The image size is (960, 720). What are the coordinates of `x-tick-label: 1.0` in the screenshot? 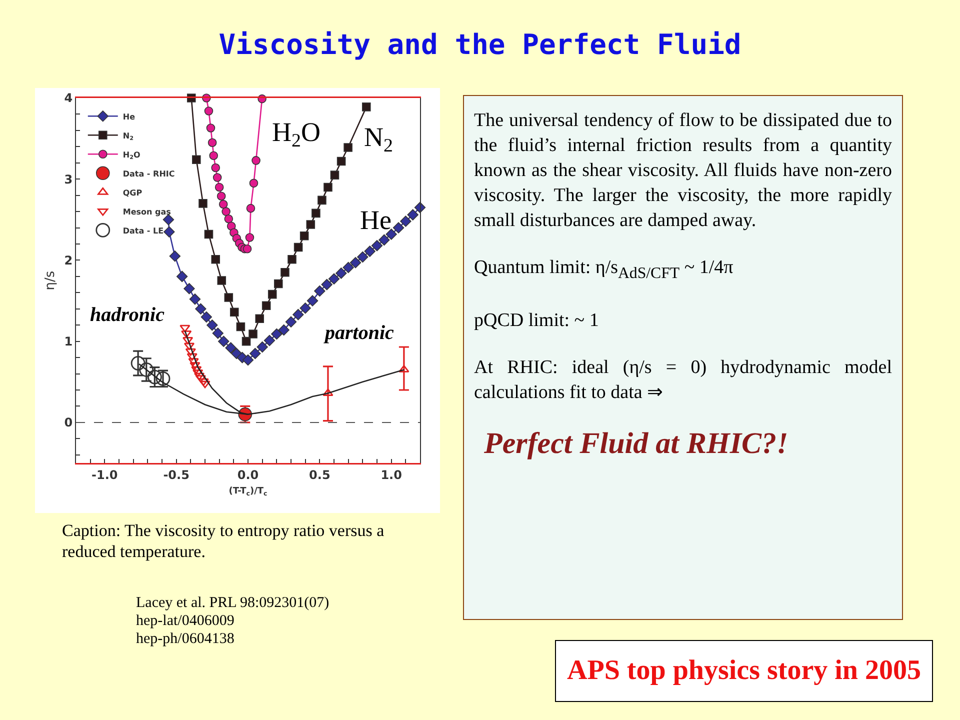 It's located at (391, 475).